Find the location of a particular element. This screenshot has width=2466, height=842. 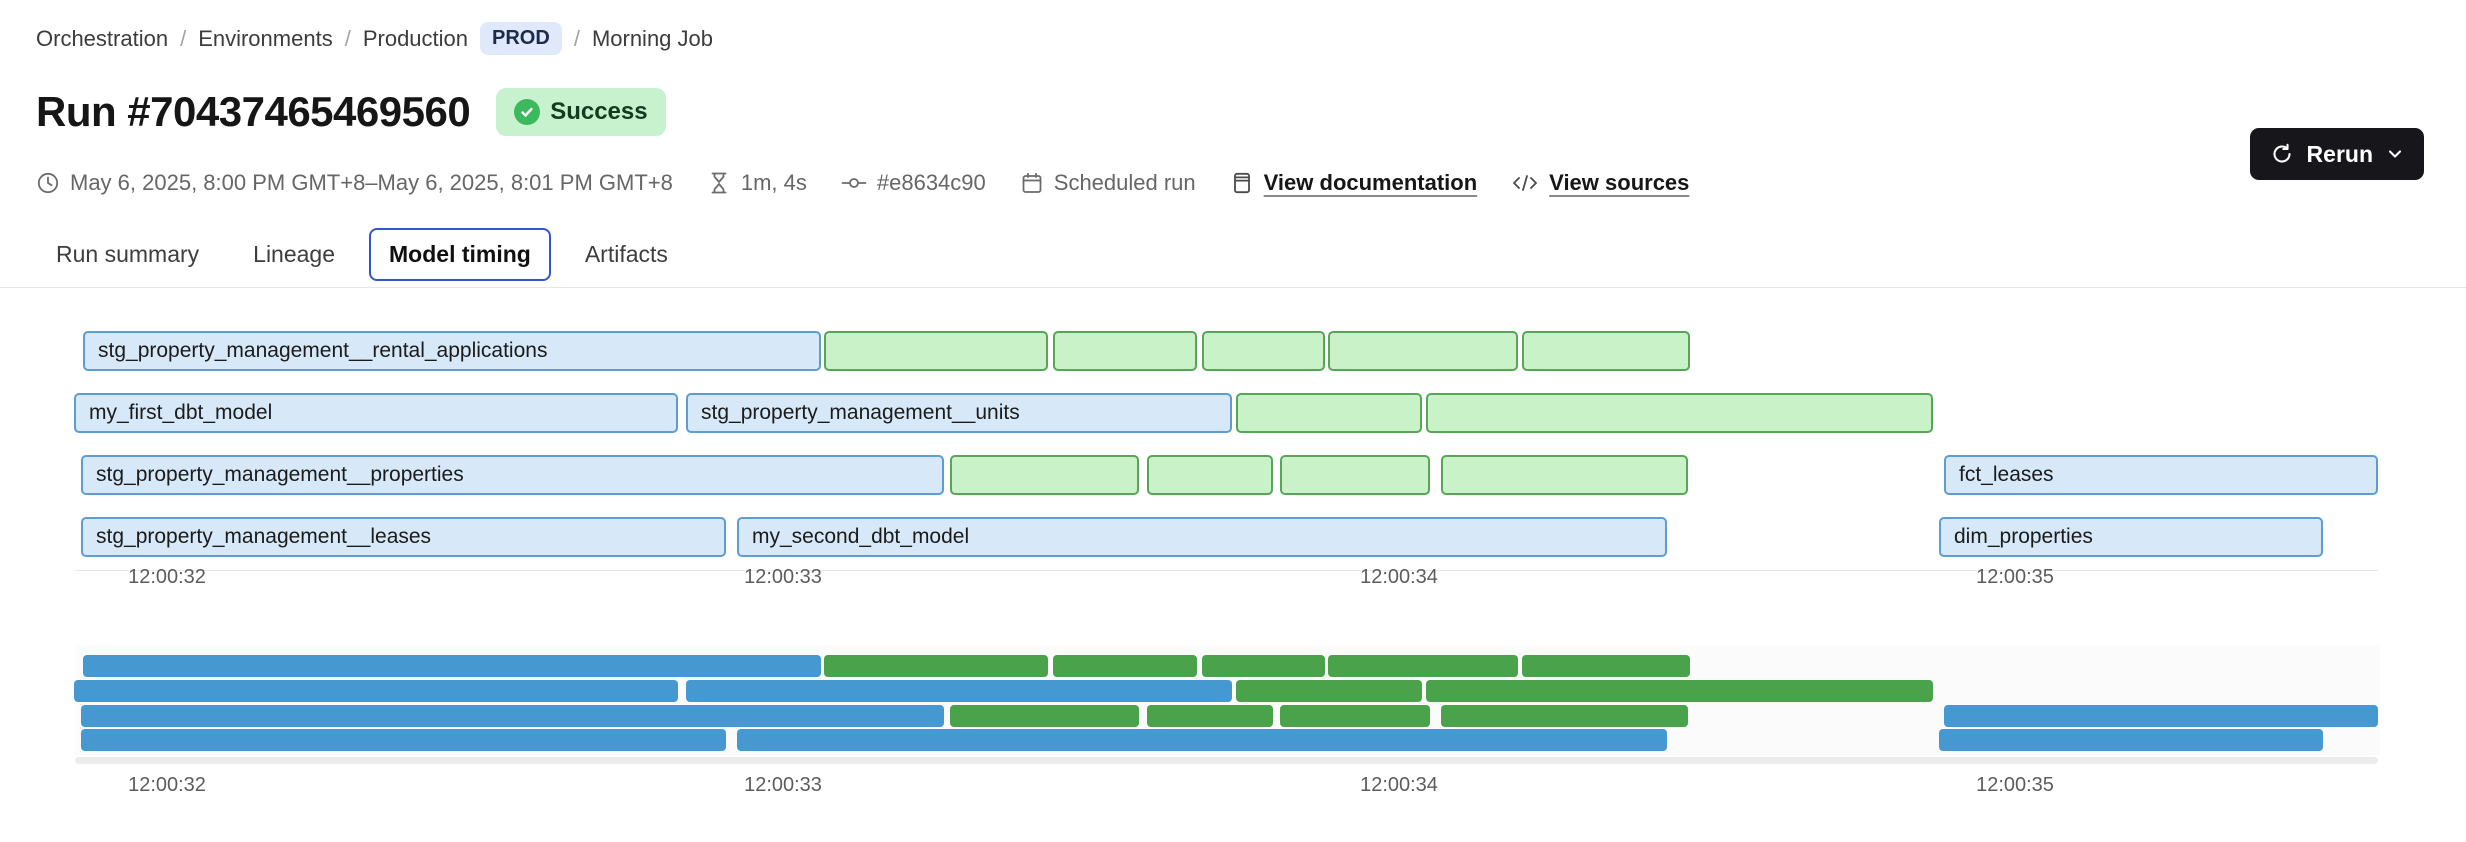

environment-badge: PROD is located at coordinates (521, 38).